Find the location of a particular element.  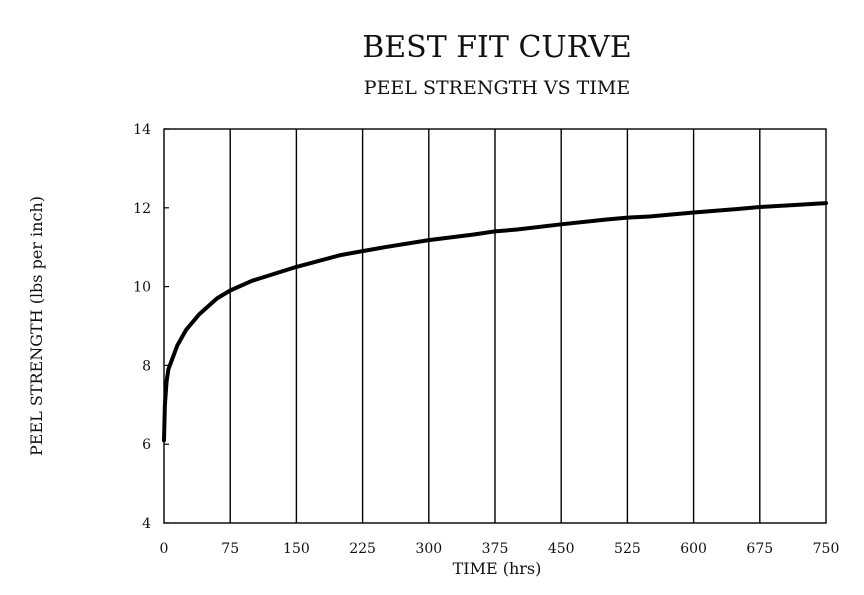

y-tick-label: 10 is located at coordinates (142, 288).